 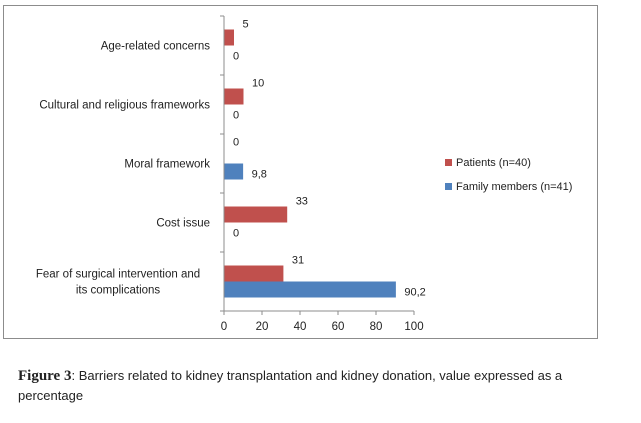 I want to click on x-tick-label: 40, so click(x=300, y=327).